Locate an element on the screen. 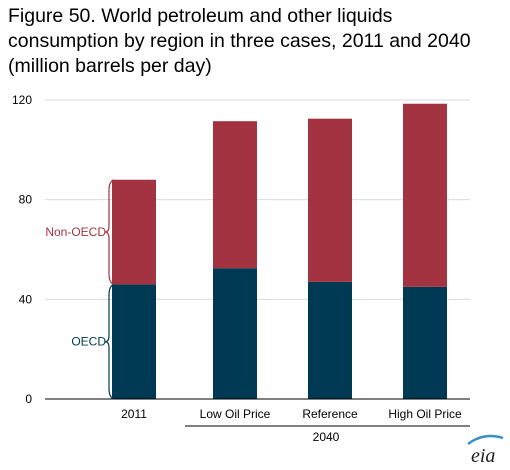 The image size is (510, 470). non-oecd-brace is located at coordinates (109, 232).